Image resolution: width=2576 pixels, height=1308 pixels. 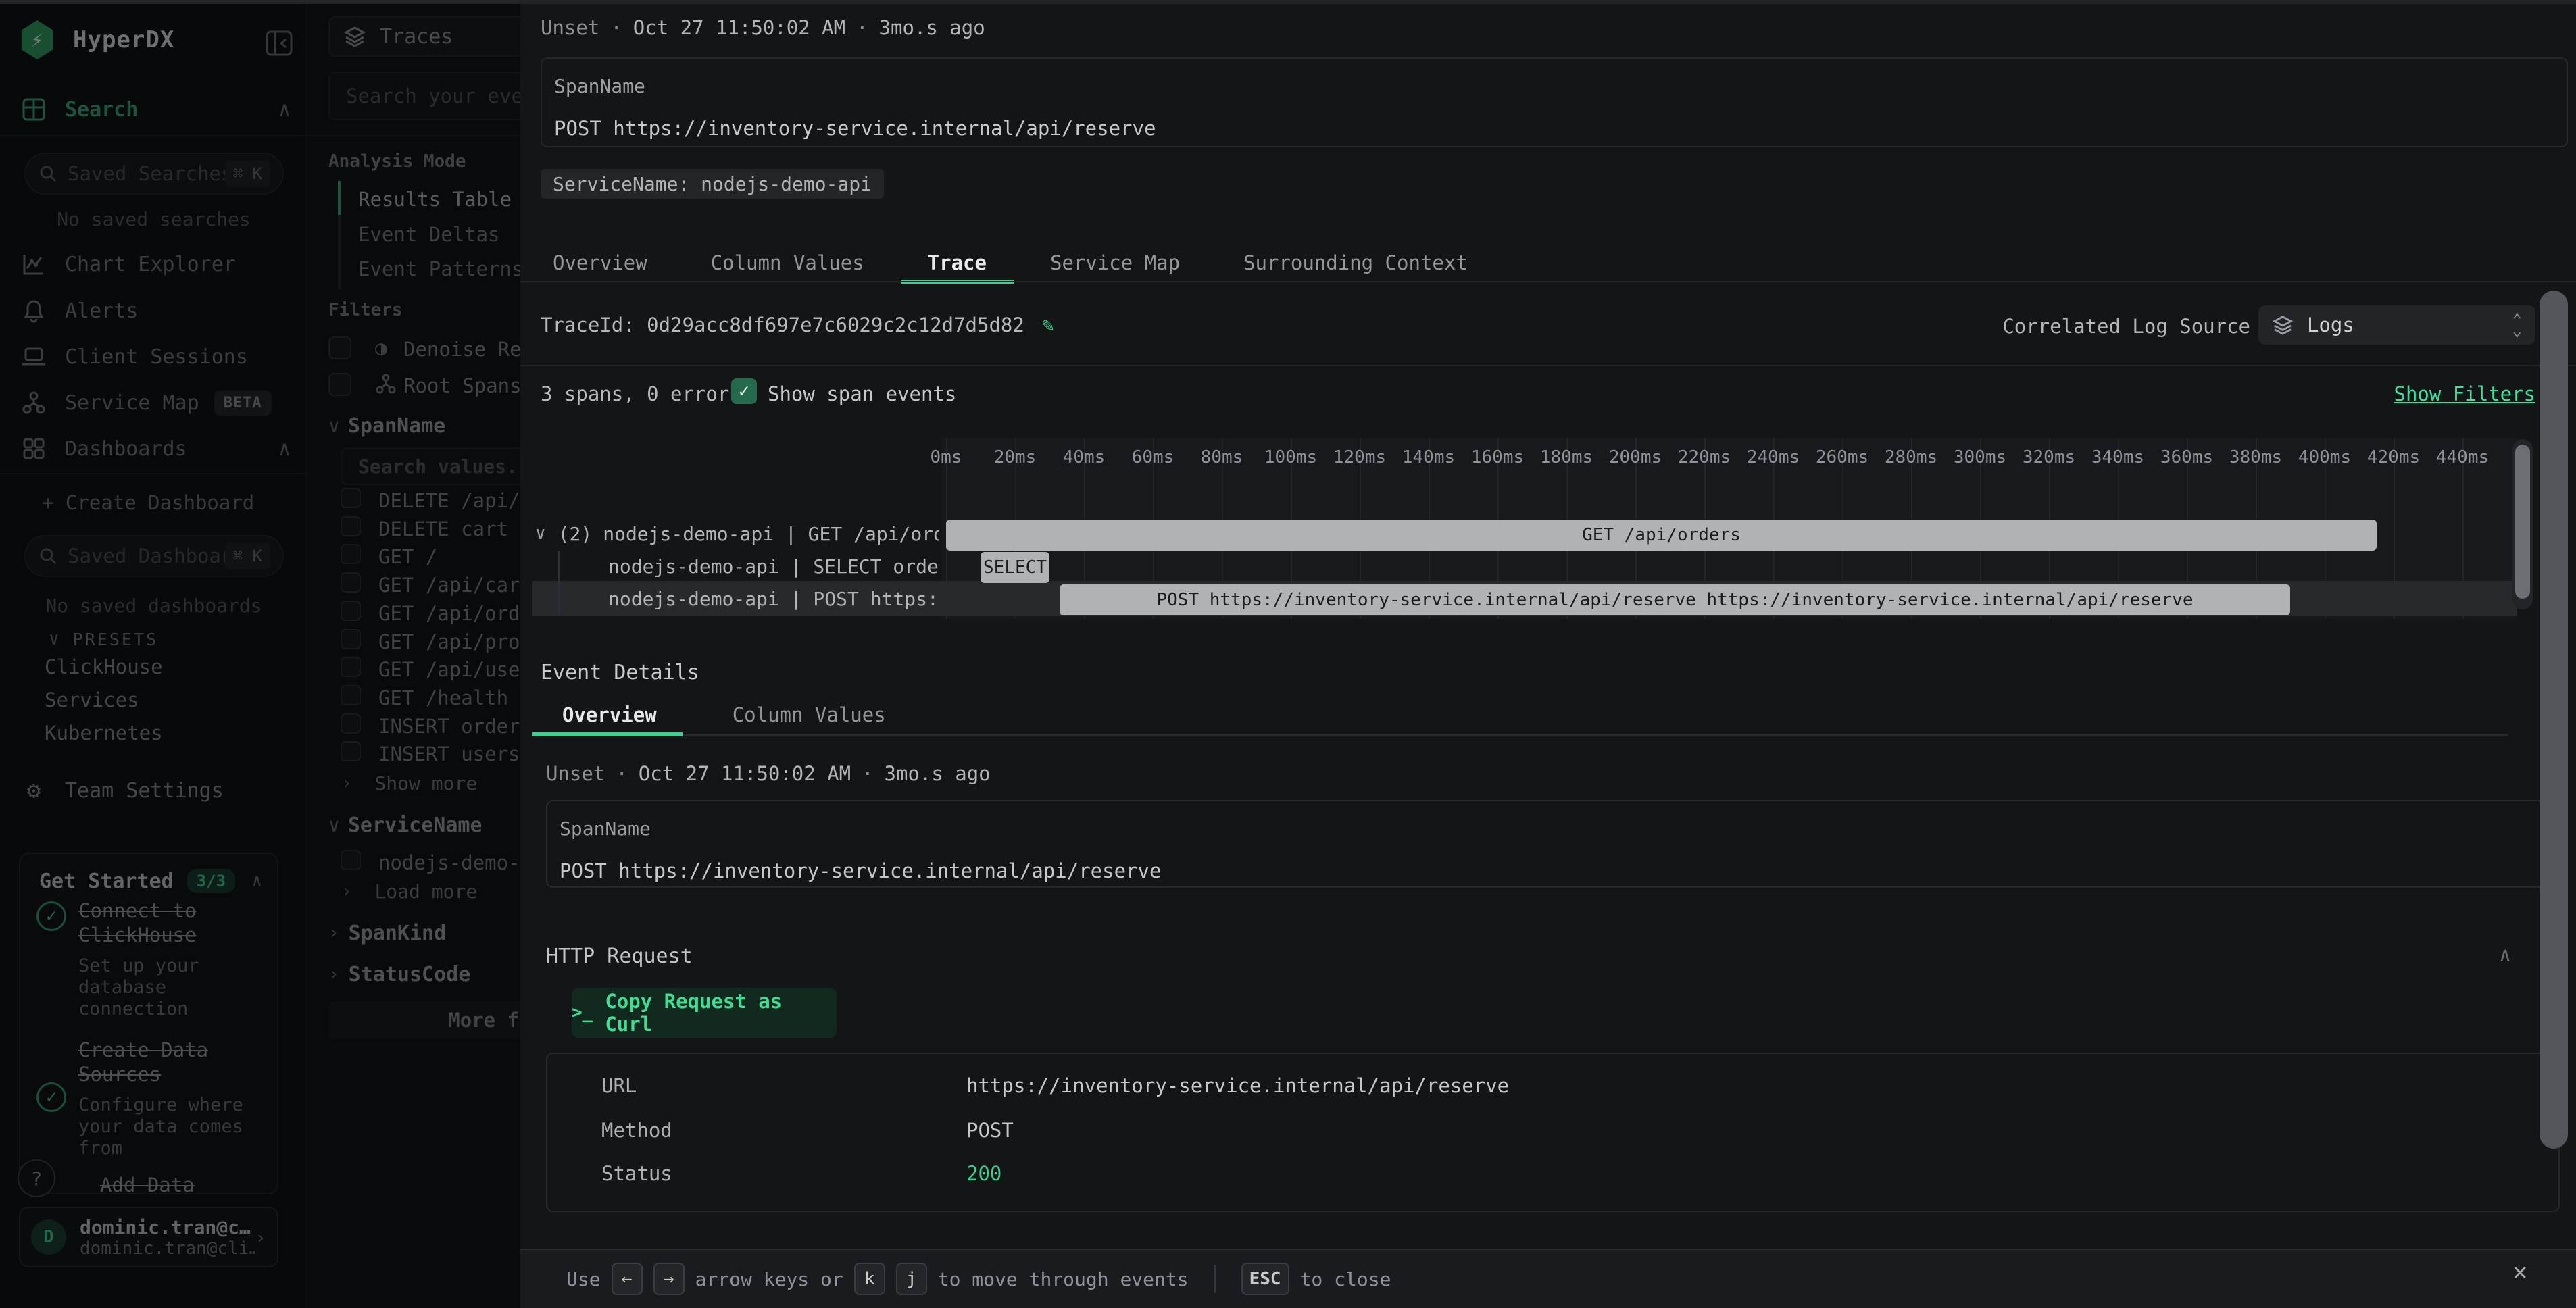 What do you see at coordinates (705, 1013) in the screenshot?
I see `copy-curl-button: >_ Copy Request as Curl` at bounding box center [705, 1013].